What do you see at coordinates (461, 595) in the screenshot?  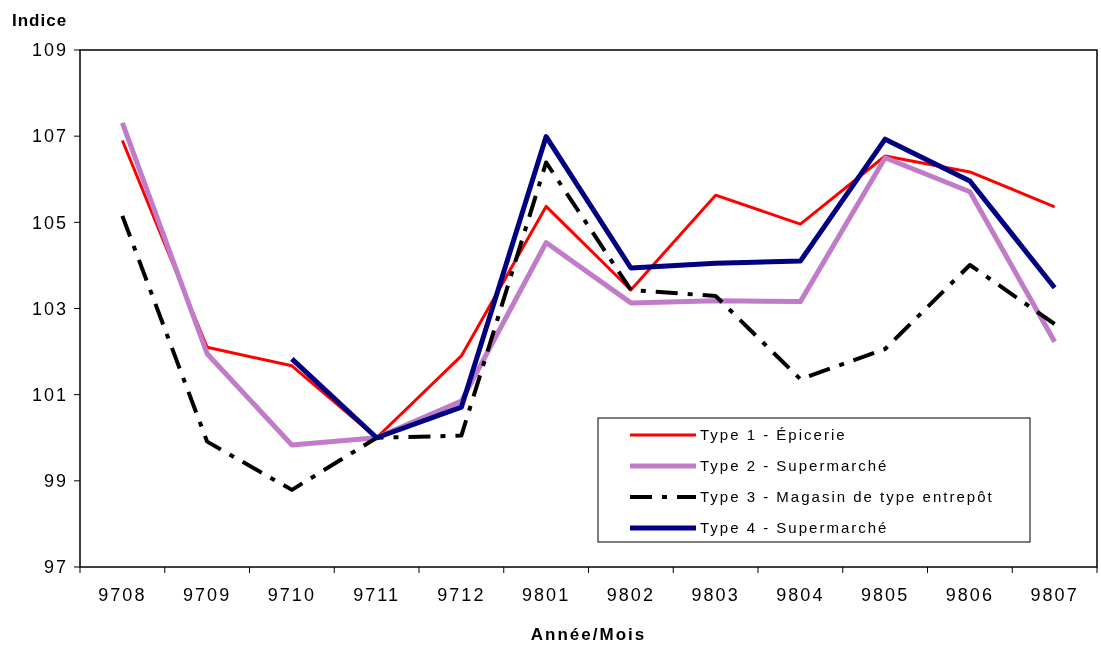 I see `x-tick-label: 9712` at bounding box center [461, 595].